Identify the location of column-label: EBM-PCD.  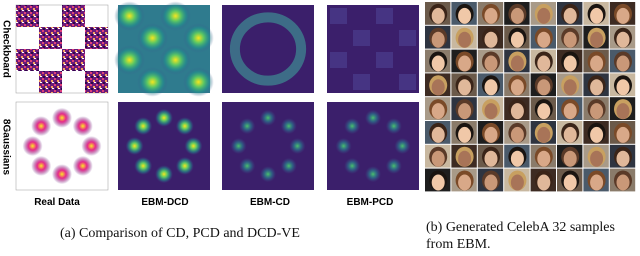
(370, 202).